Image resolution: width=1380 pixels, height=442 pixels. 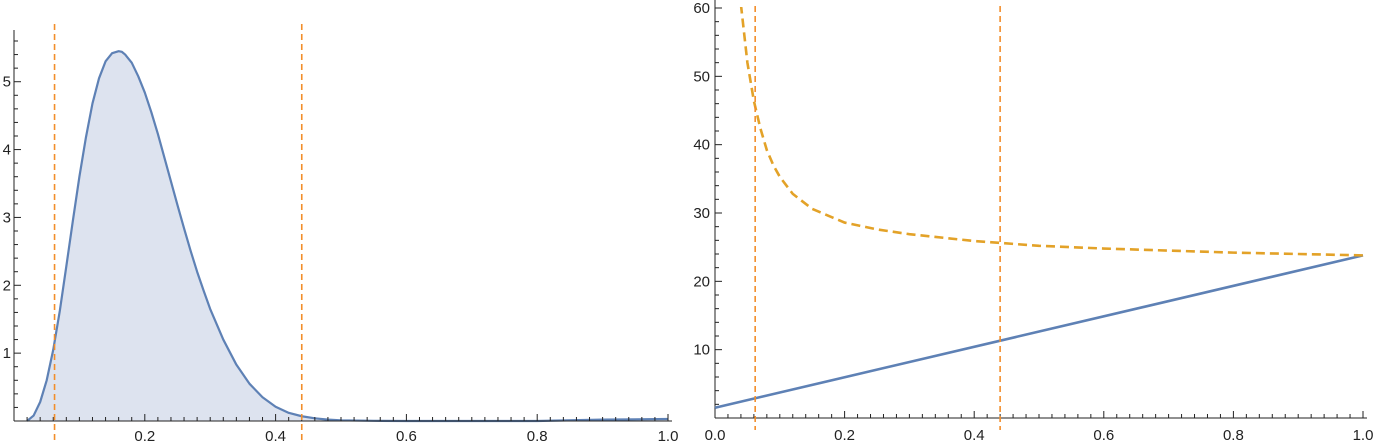 I want to click on y-tick-label: 30, so click(x=701, y=213).